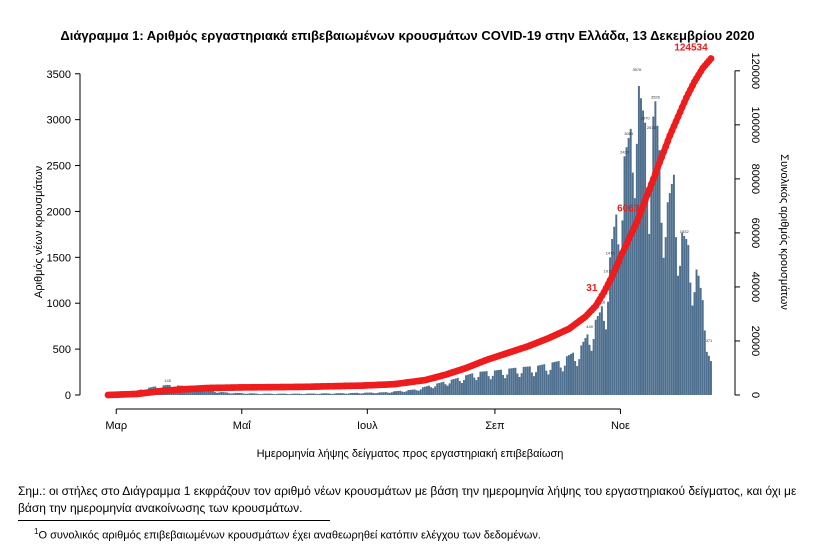  What do you see at coordinates (709, 340) in the screenshot?
I see `bar-data-label: 371` at bounding box center [709, 340].